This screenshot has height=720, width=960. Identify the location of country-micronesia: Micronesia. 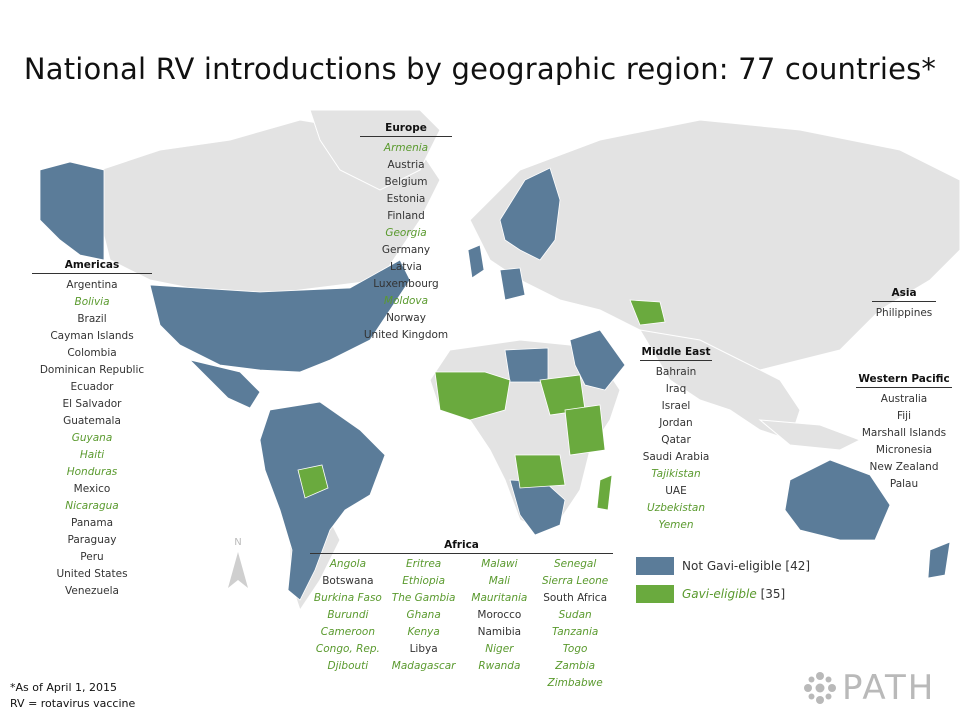
(904, 450).